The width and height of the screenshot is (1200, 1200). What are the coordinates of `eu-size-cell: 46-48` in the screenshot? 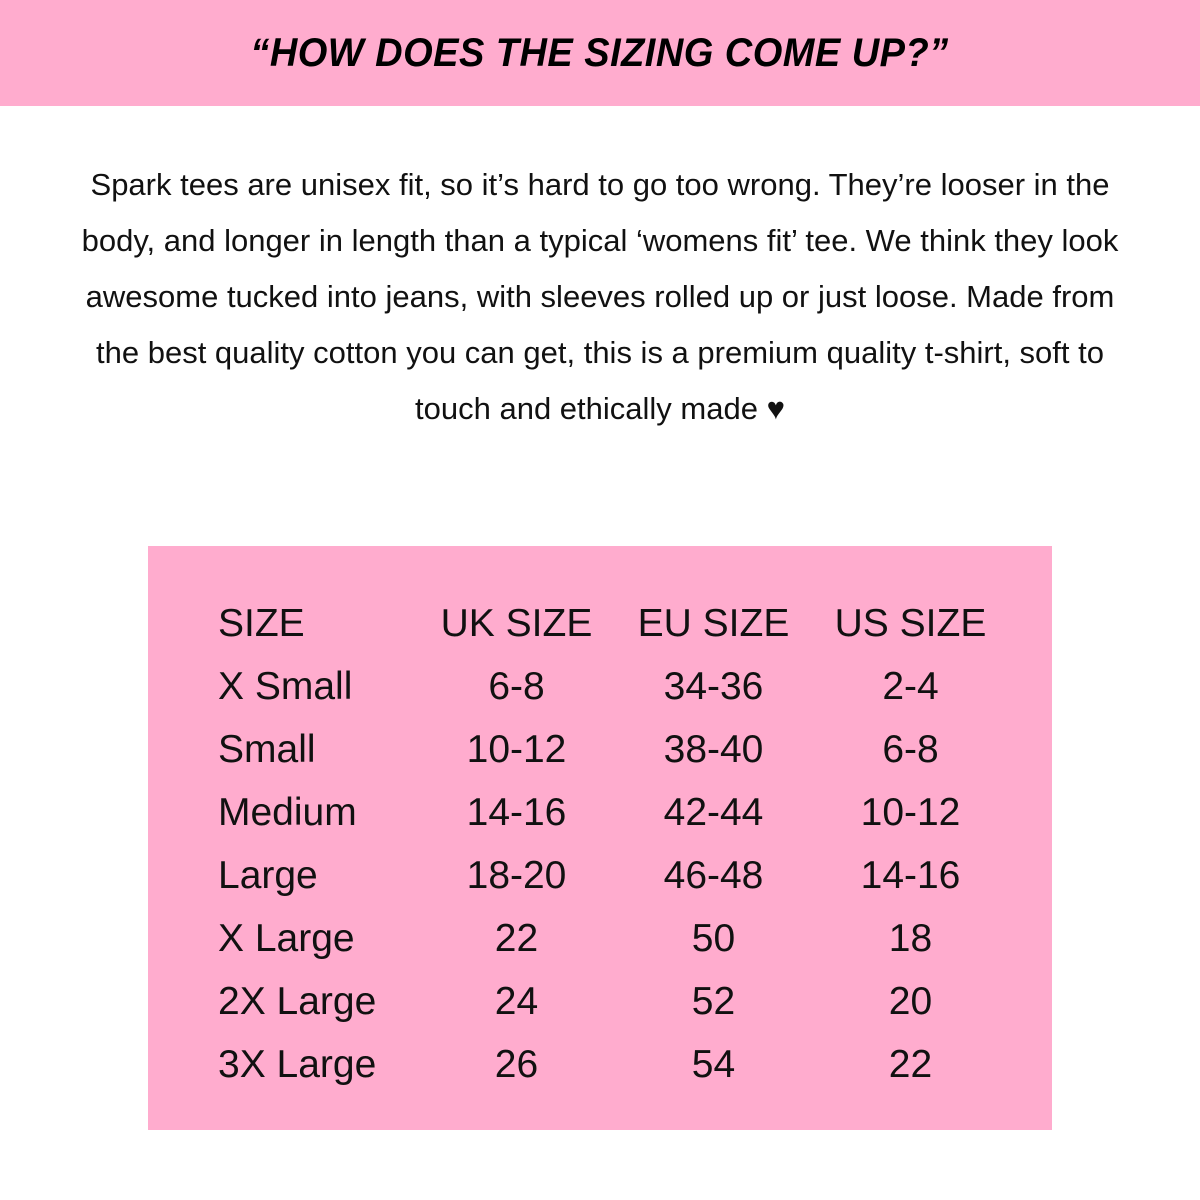 It's located at (713, 875).